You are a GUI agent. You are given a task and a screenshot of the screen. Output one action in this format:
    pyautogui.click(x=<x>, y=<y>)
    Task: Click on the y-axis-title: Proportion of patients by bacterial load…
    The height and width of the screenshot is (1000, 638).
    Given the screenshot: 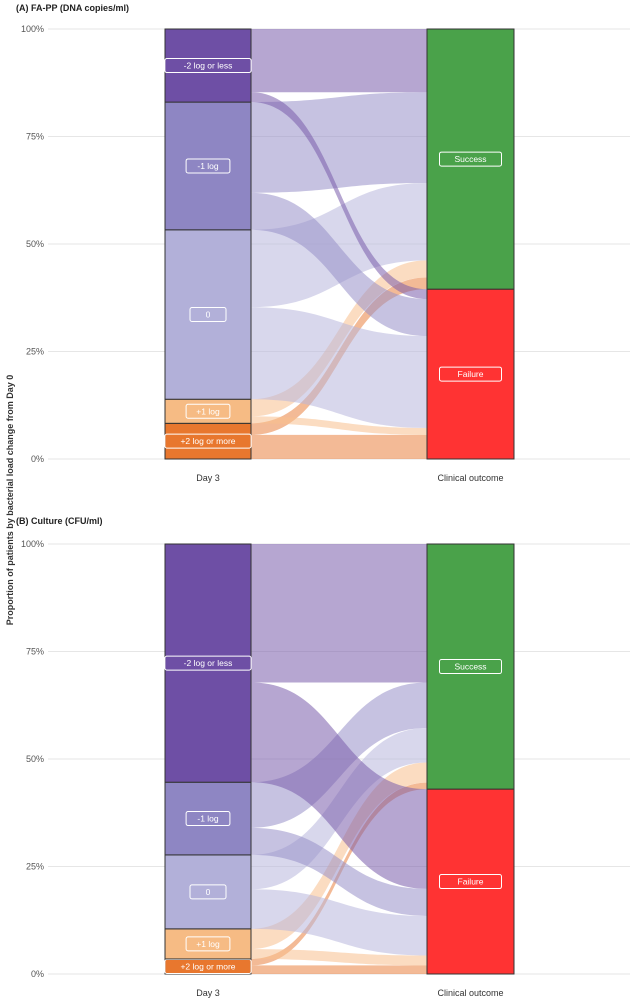 What is the action you would take?
    pyautogui.click(x=10, y=500)
    